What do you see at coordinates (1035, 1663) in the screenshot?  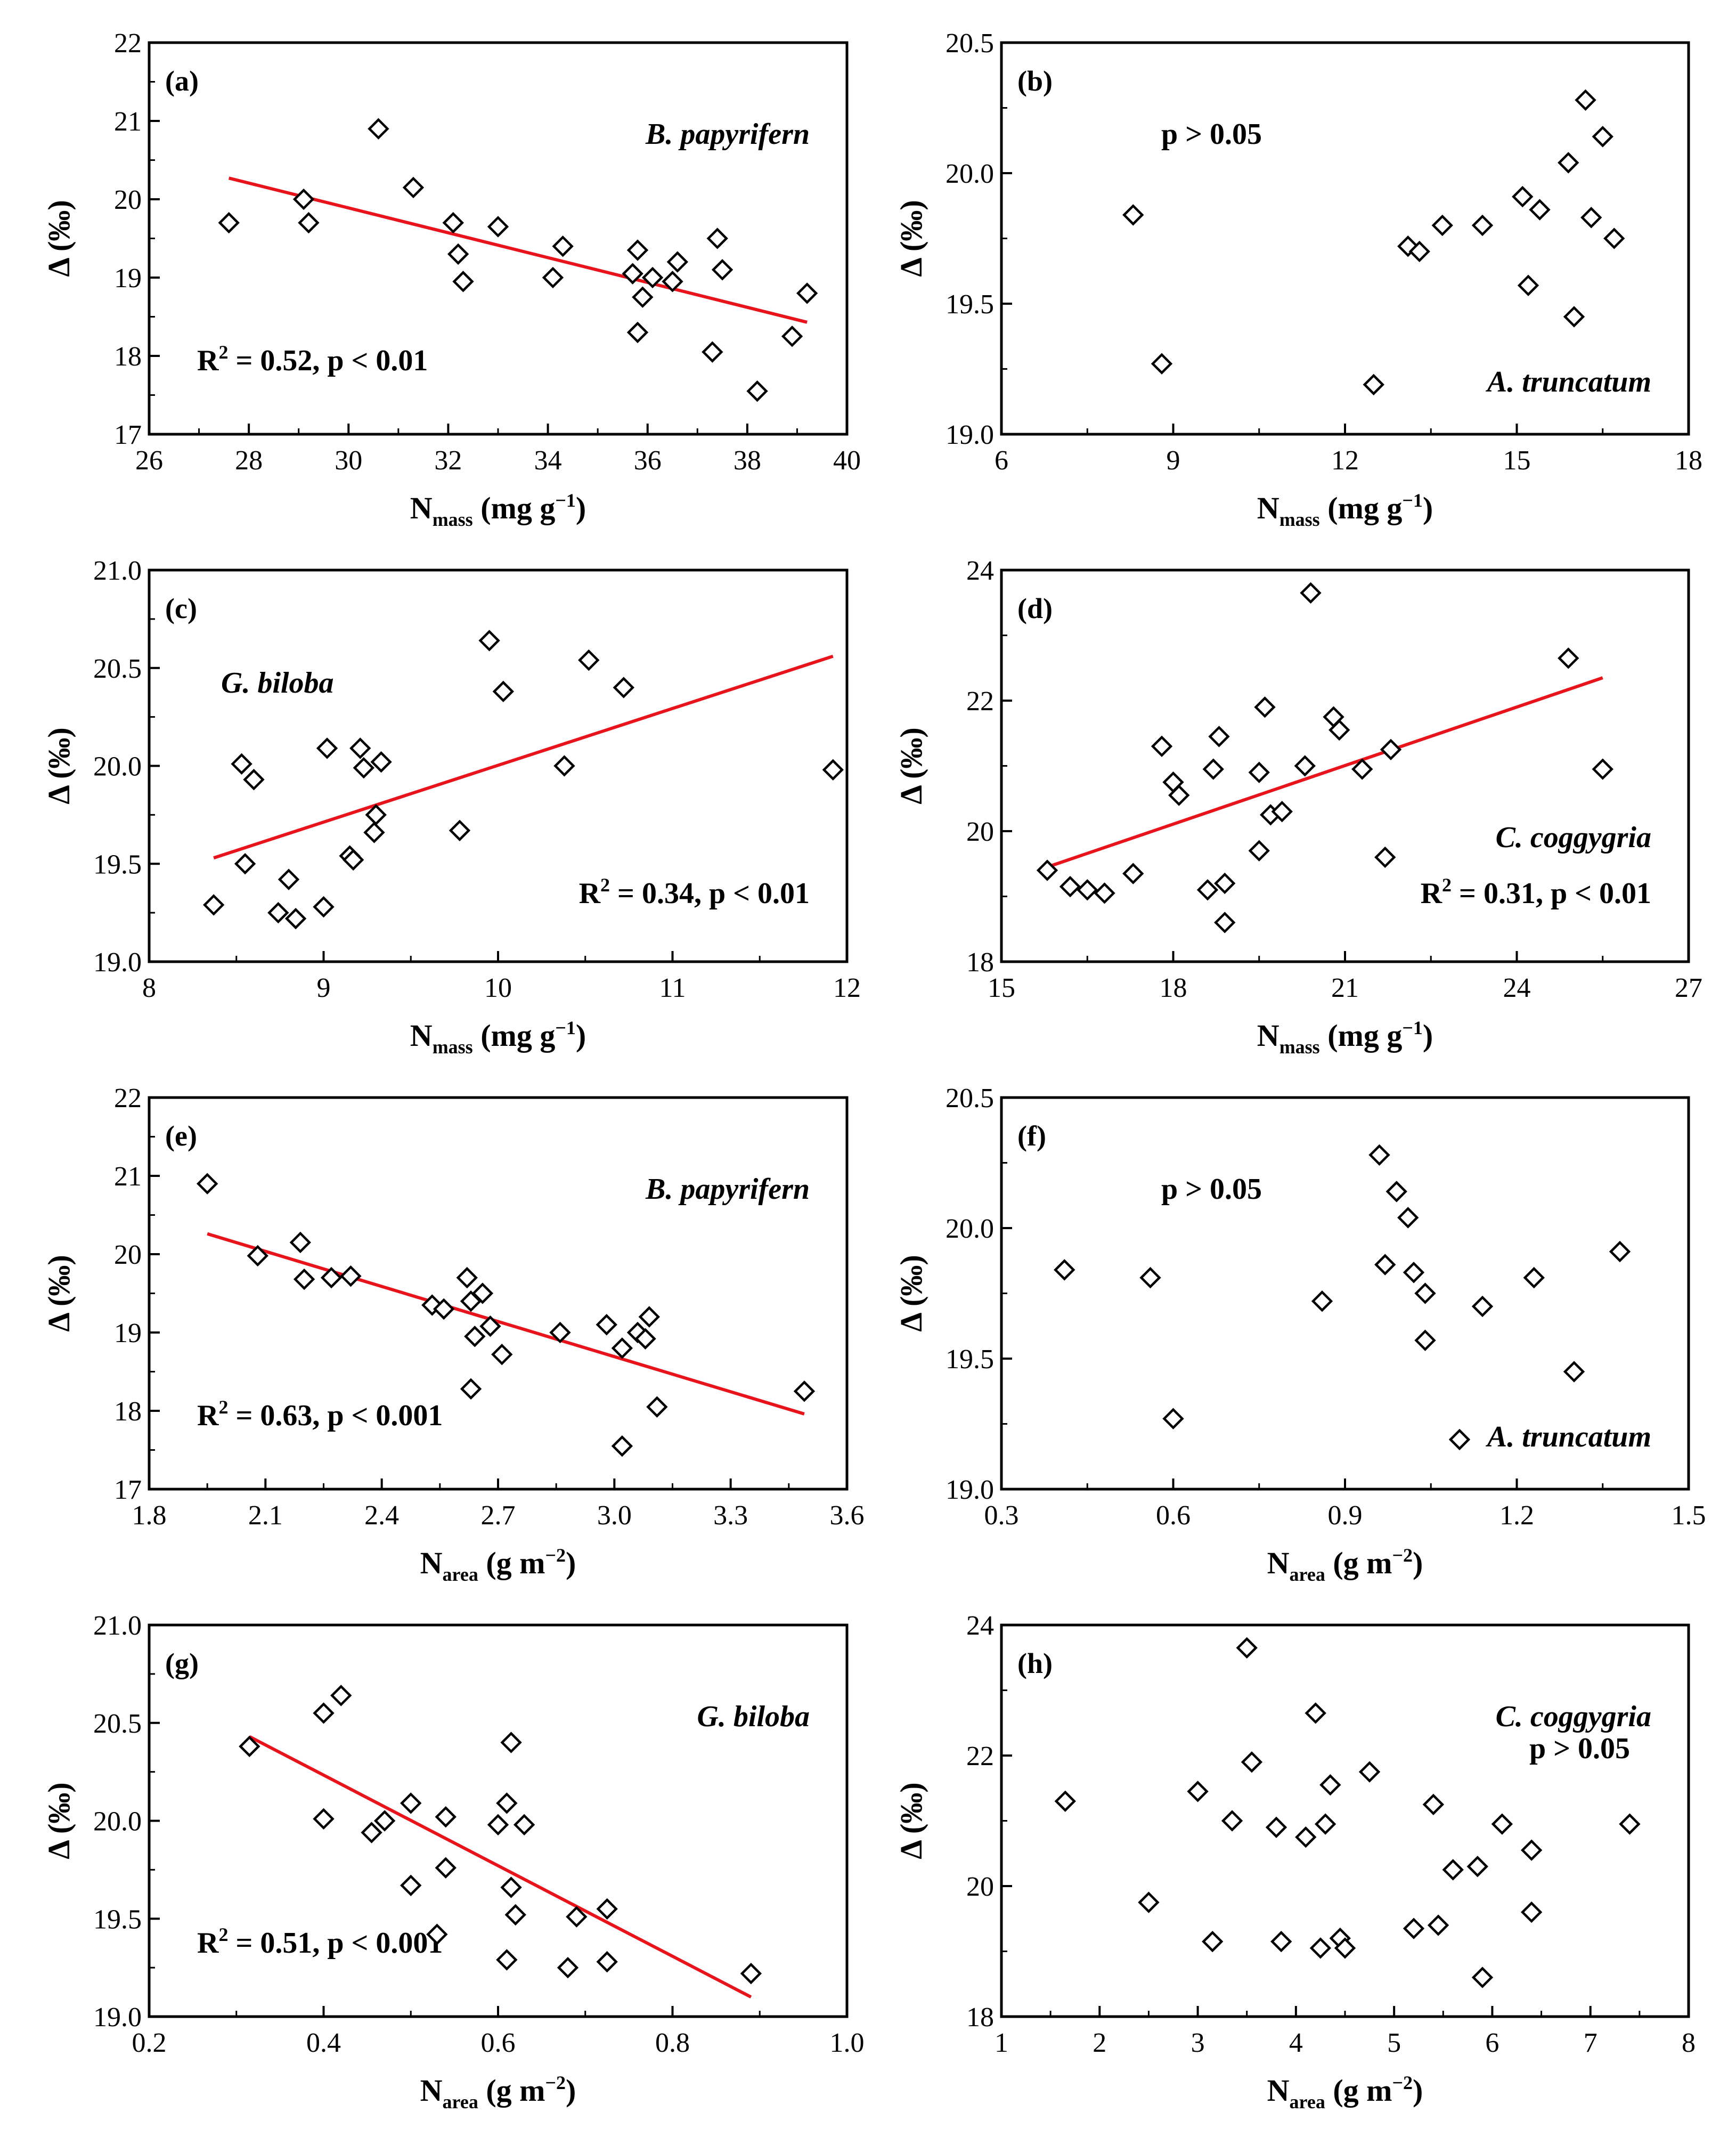 I see `panel-label: (h)` at bounding box center [1035, 1663].